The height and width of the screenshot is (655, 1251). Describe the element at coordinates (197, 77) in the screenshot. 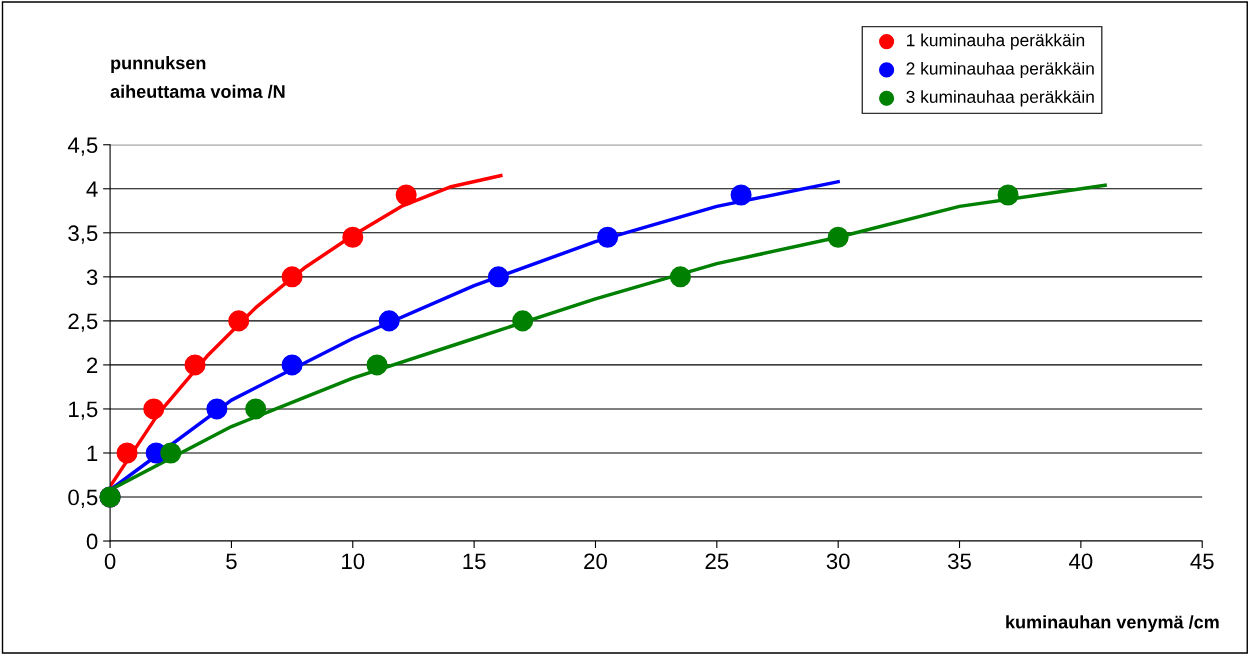

I see `y-axis-title: punnuksen aiheuttama voima /N` at that location.